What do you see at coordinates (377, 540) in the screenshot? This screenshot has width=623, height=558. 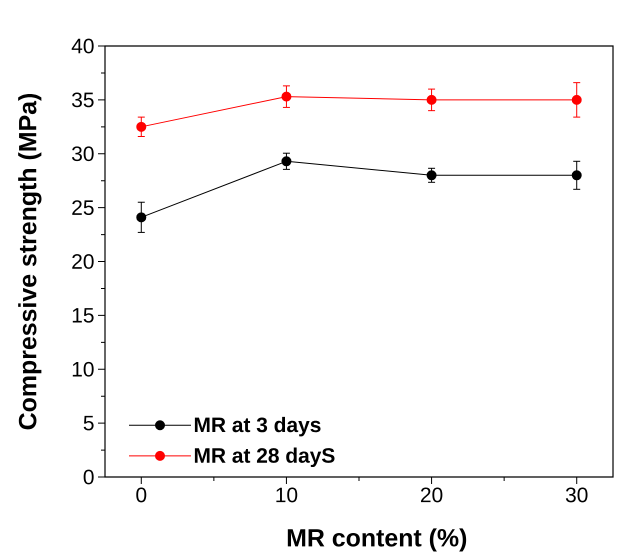 I see `x-axis-title: MR content (%)` at bounding box center [377, 540].